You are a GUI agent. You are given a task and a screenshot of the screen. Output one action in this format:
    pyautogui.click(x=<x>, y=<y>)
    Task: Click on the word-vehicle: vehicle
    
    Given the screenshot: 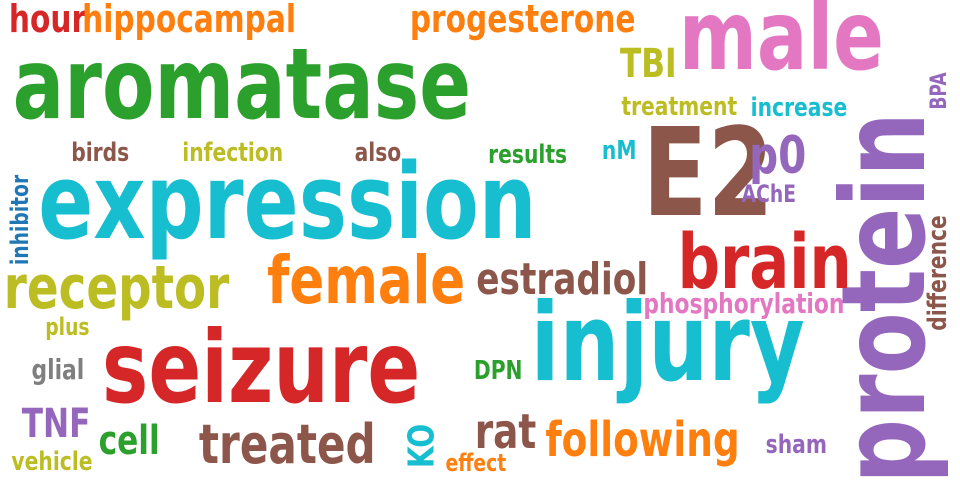 What is the action you would take?
    pyautogui.click(x=52, y=462)
    